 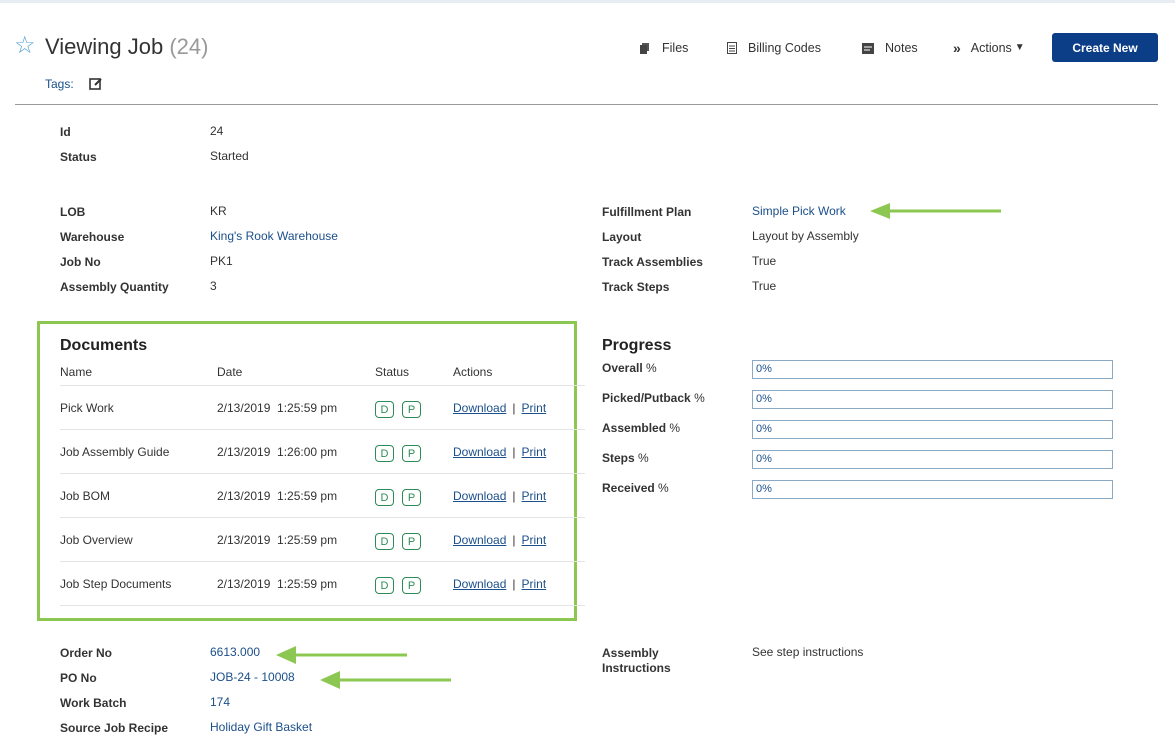 I want to click on create-new-button: Create New, so click(x=1105, y=47).